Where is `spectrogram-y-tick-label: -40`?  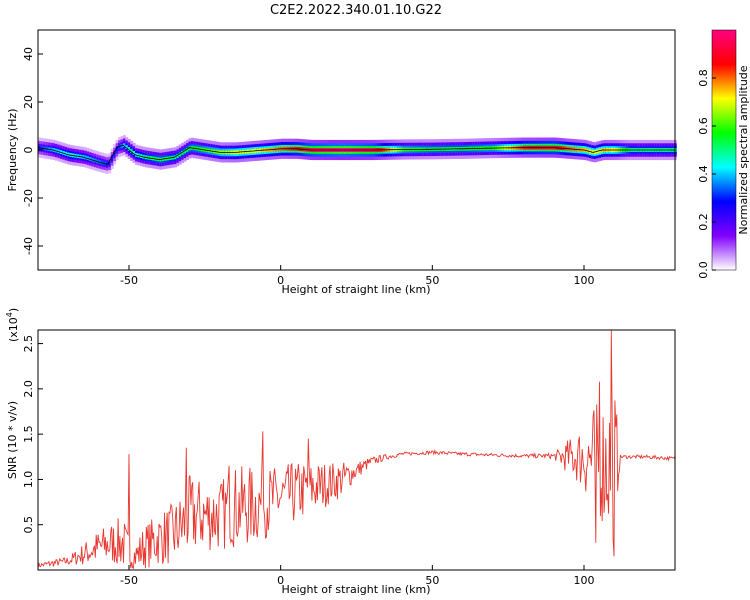
spectrogram-y-tick-label: -40 is located at coordinates (28, 246).